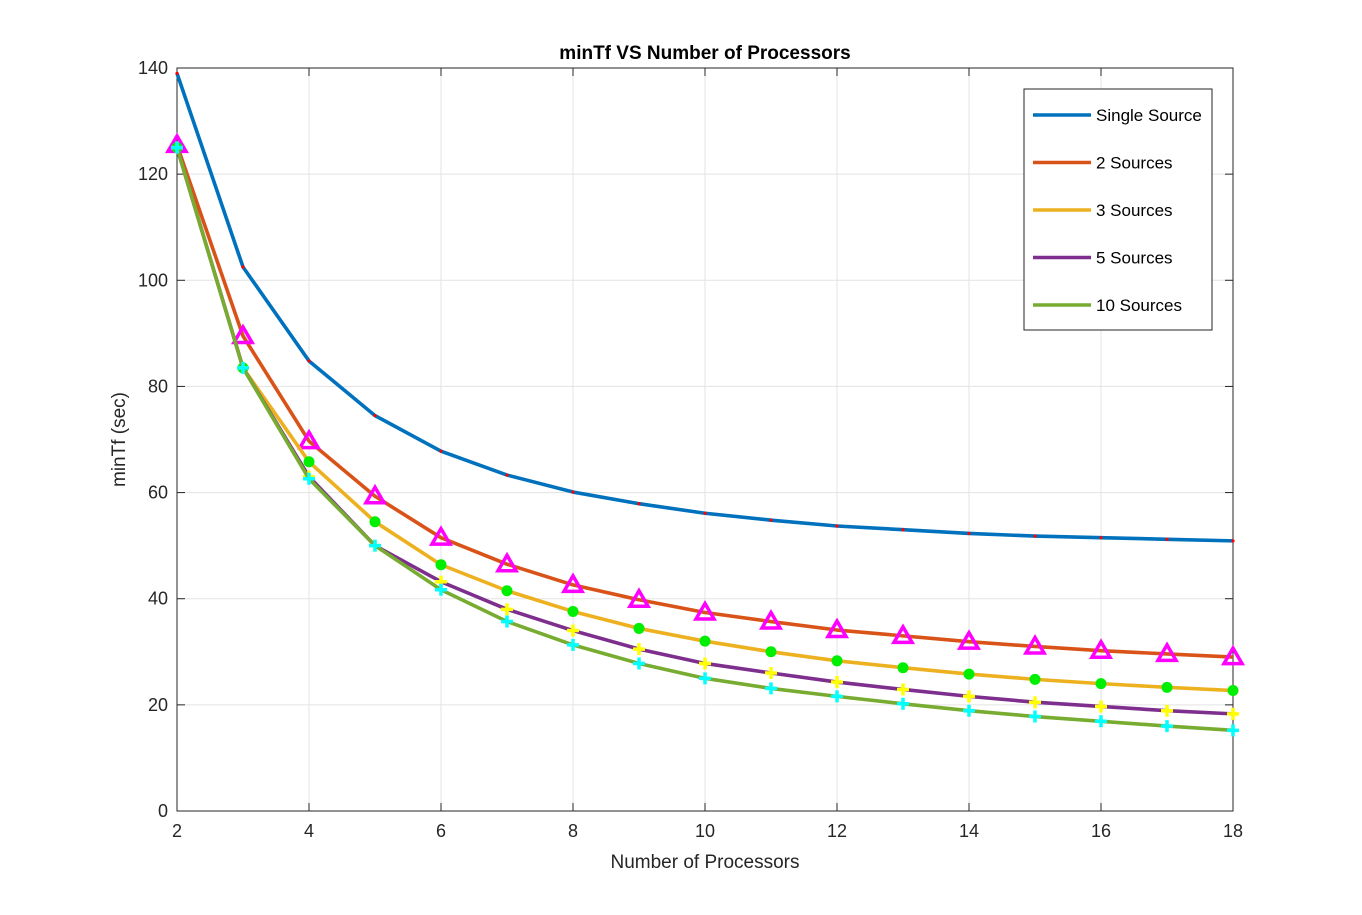 This screenshot has width=1362, height=915. What do you see at coordinates (1134, 210) in the screenshot?
I see `legend-label: 3 Sources` at bounding box center [1134, 210].